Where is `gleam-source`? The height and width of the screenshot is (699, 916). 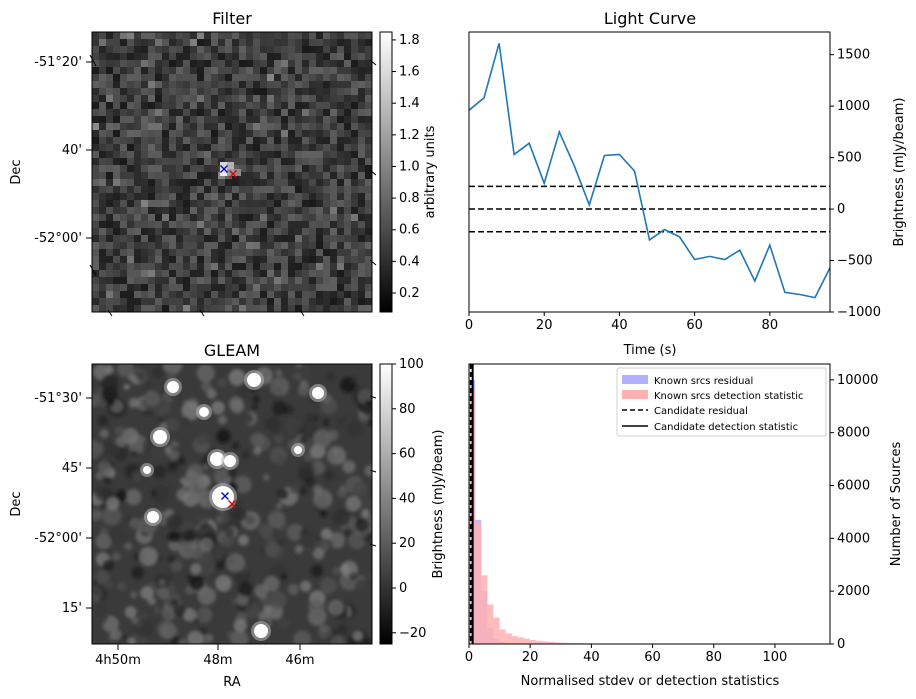
gleam-source is located at coordinates (160, 437).